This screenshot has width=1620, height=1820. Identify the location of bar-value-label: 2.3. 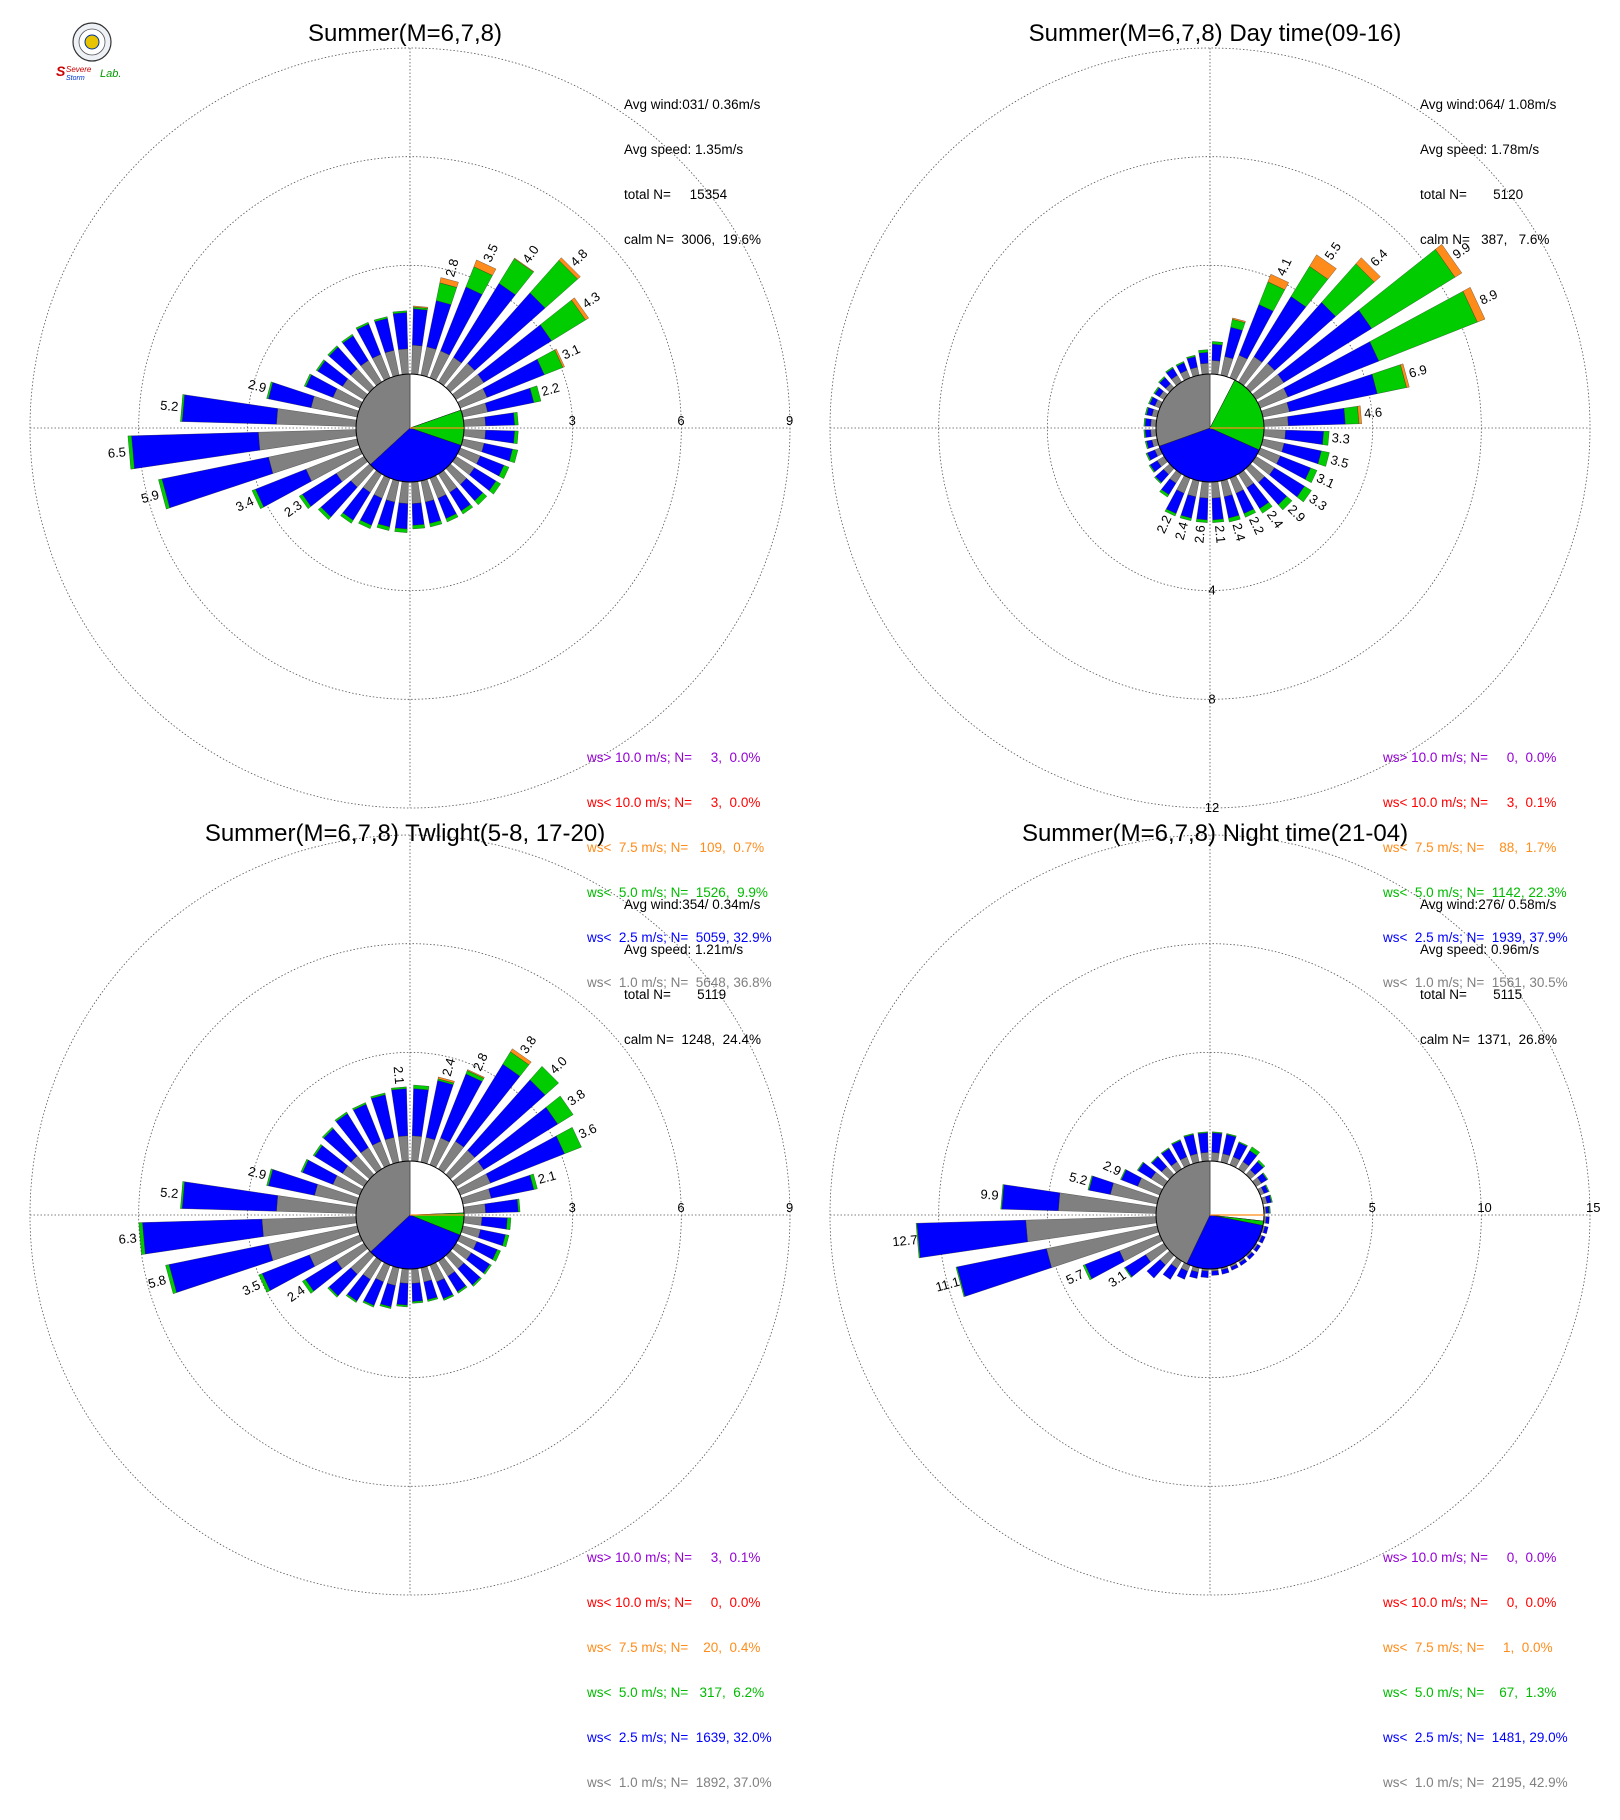
(292, 508).